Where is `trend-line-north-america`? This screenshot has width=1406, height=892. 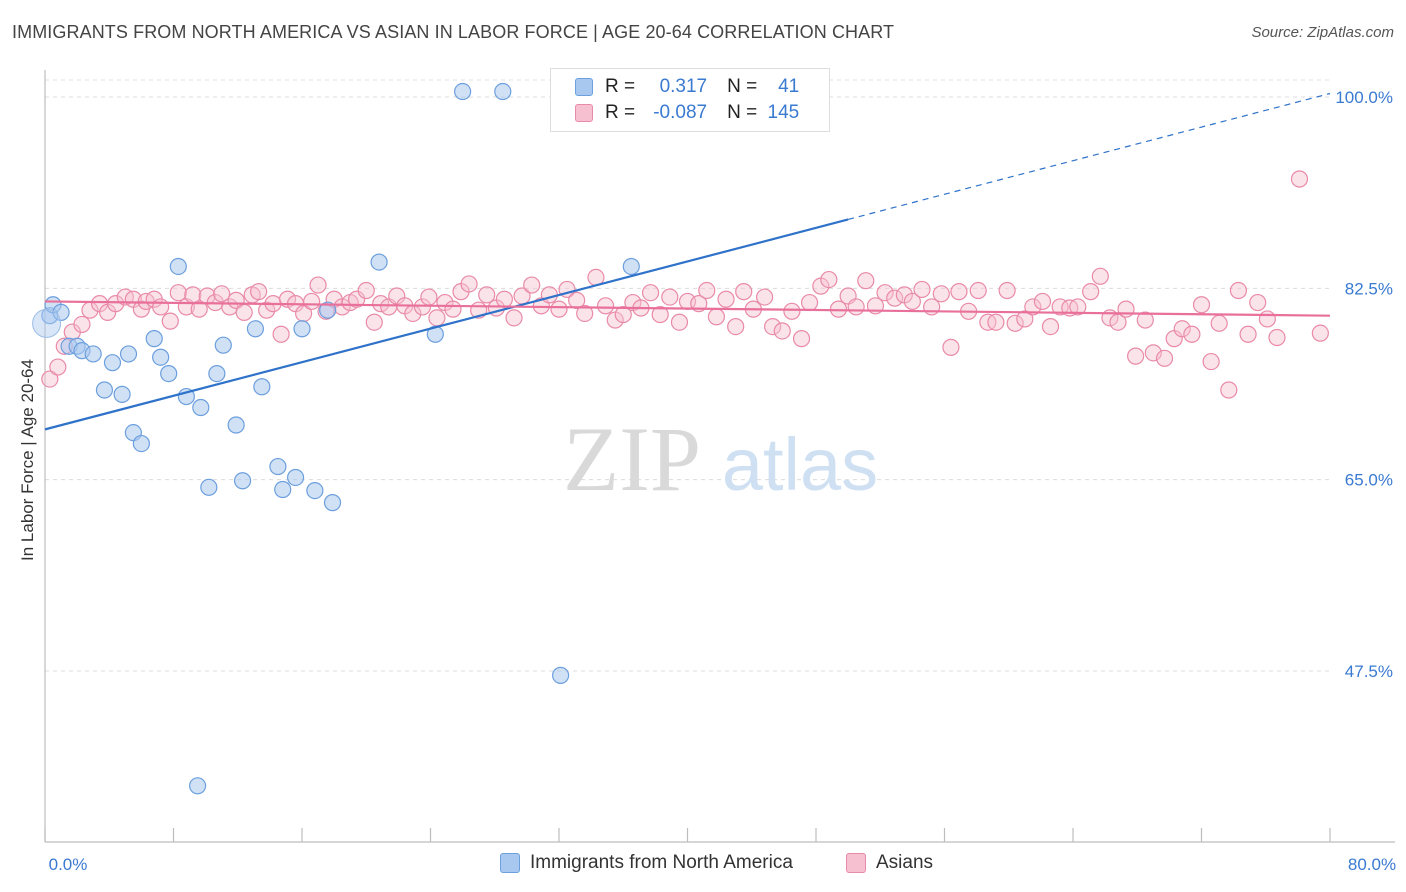 trend-line-north-america is located at coordinates (446, 324).